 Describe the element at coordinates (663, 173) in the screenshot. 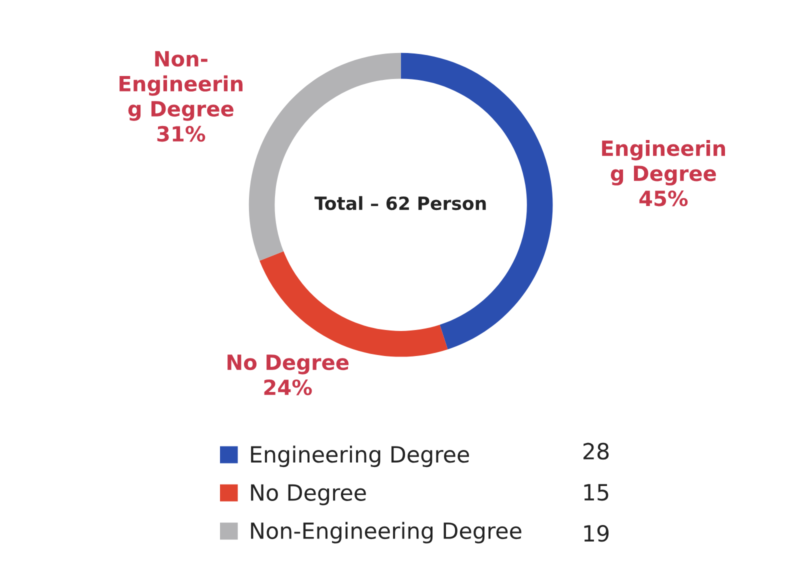

I see `data-label: Engineerin g Degree 45%` at that location.